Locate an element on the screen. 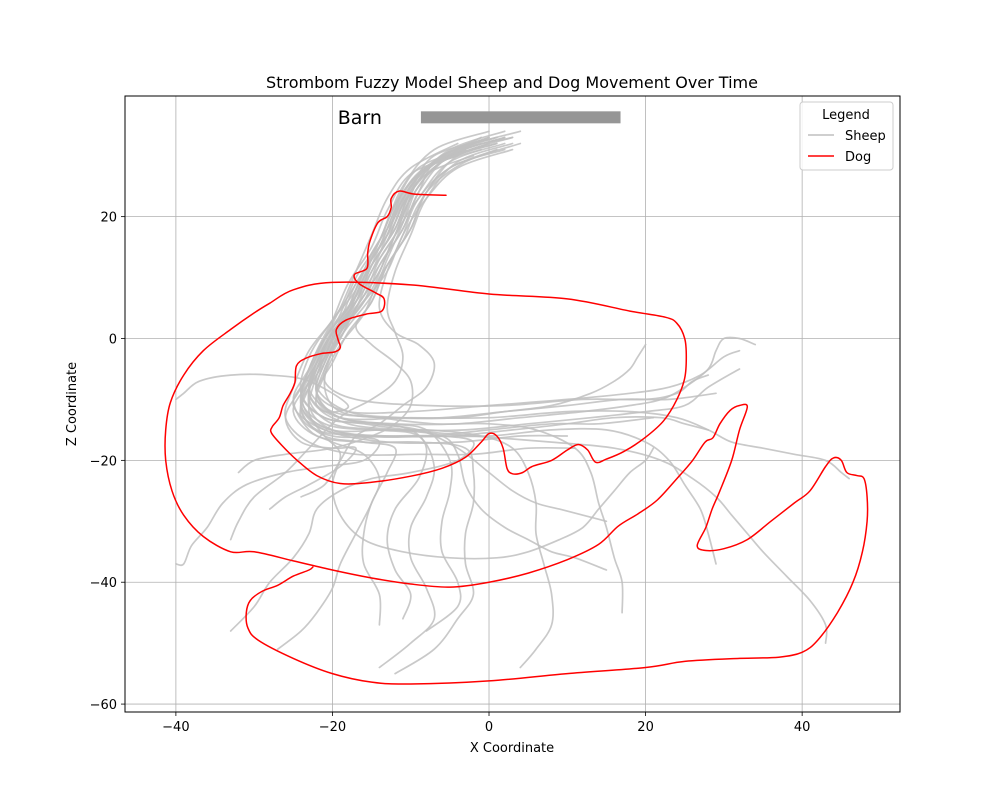 This screenshot has width=1000, height=800. legend-box is located at coordinates (846, 136).